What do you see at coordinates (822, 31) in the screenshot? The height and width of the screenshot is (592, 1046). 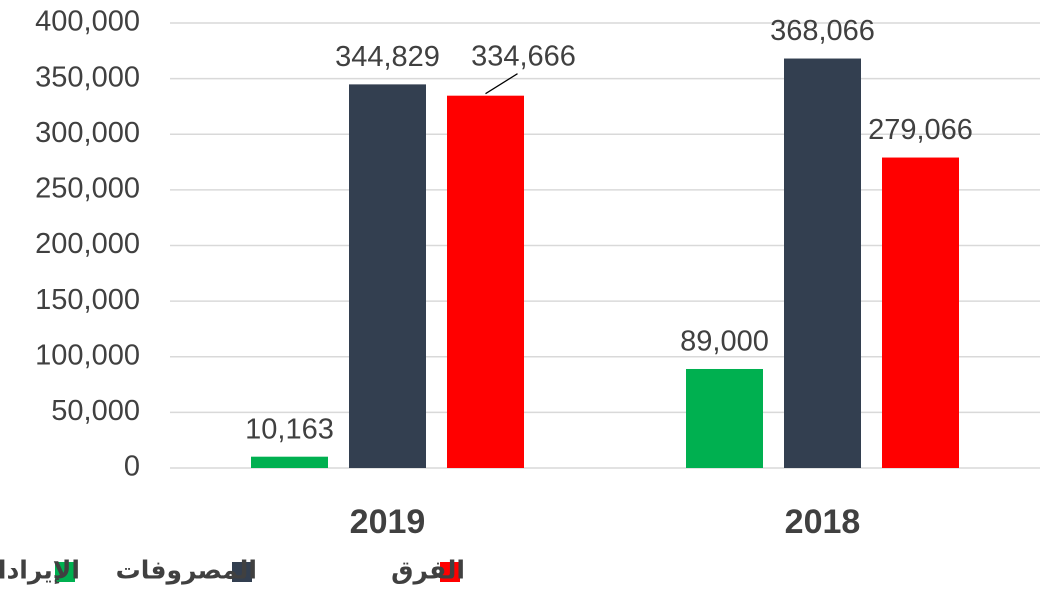 I see `value-label: 368,066` at bounding box center [822, 31].